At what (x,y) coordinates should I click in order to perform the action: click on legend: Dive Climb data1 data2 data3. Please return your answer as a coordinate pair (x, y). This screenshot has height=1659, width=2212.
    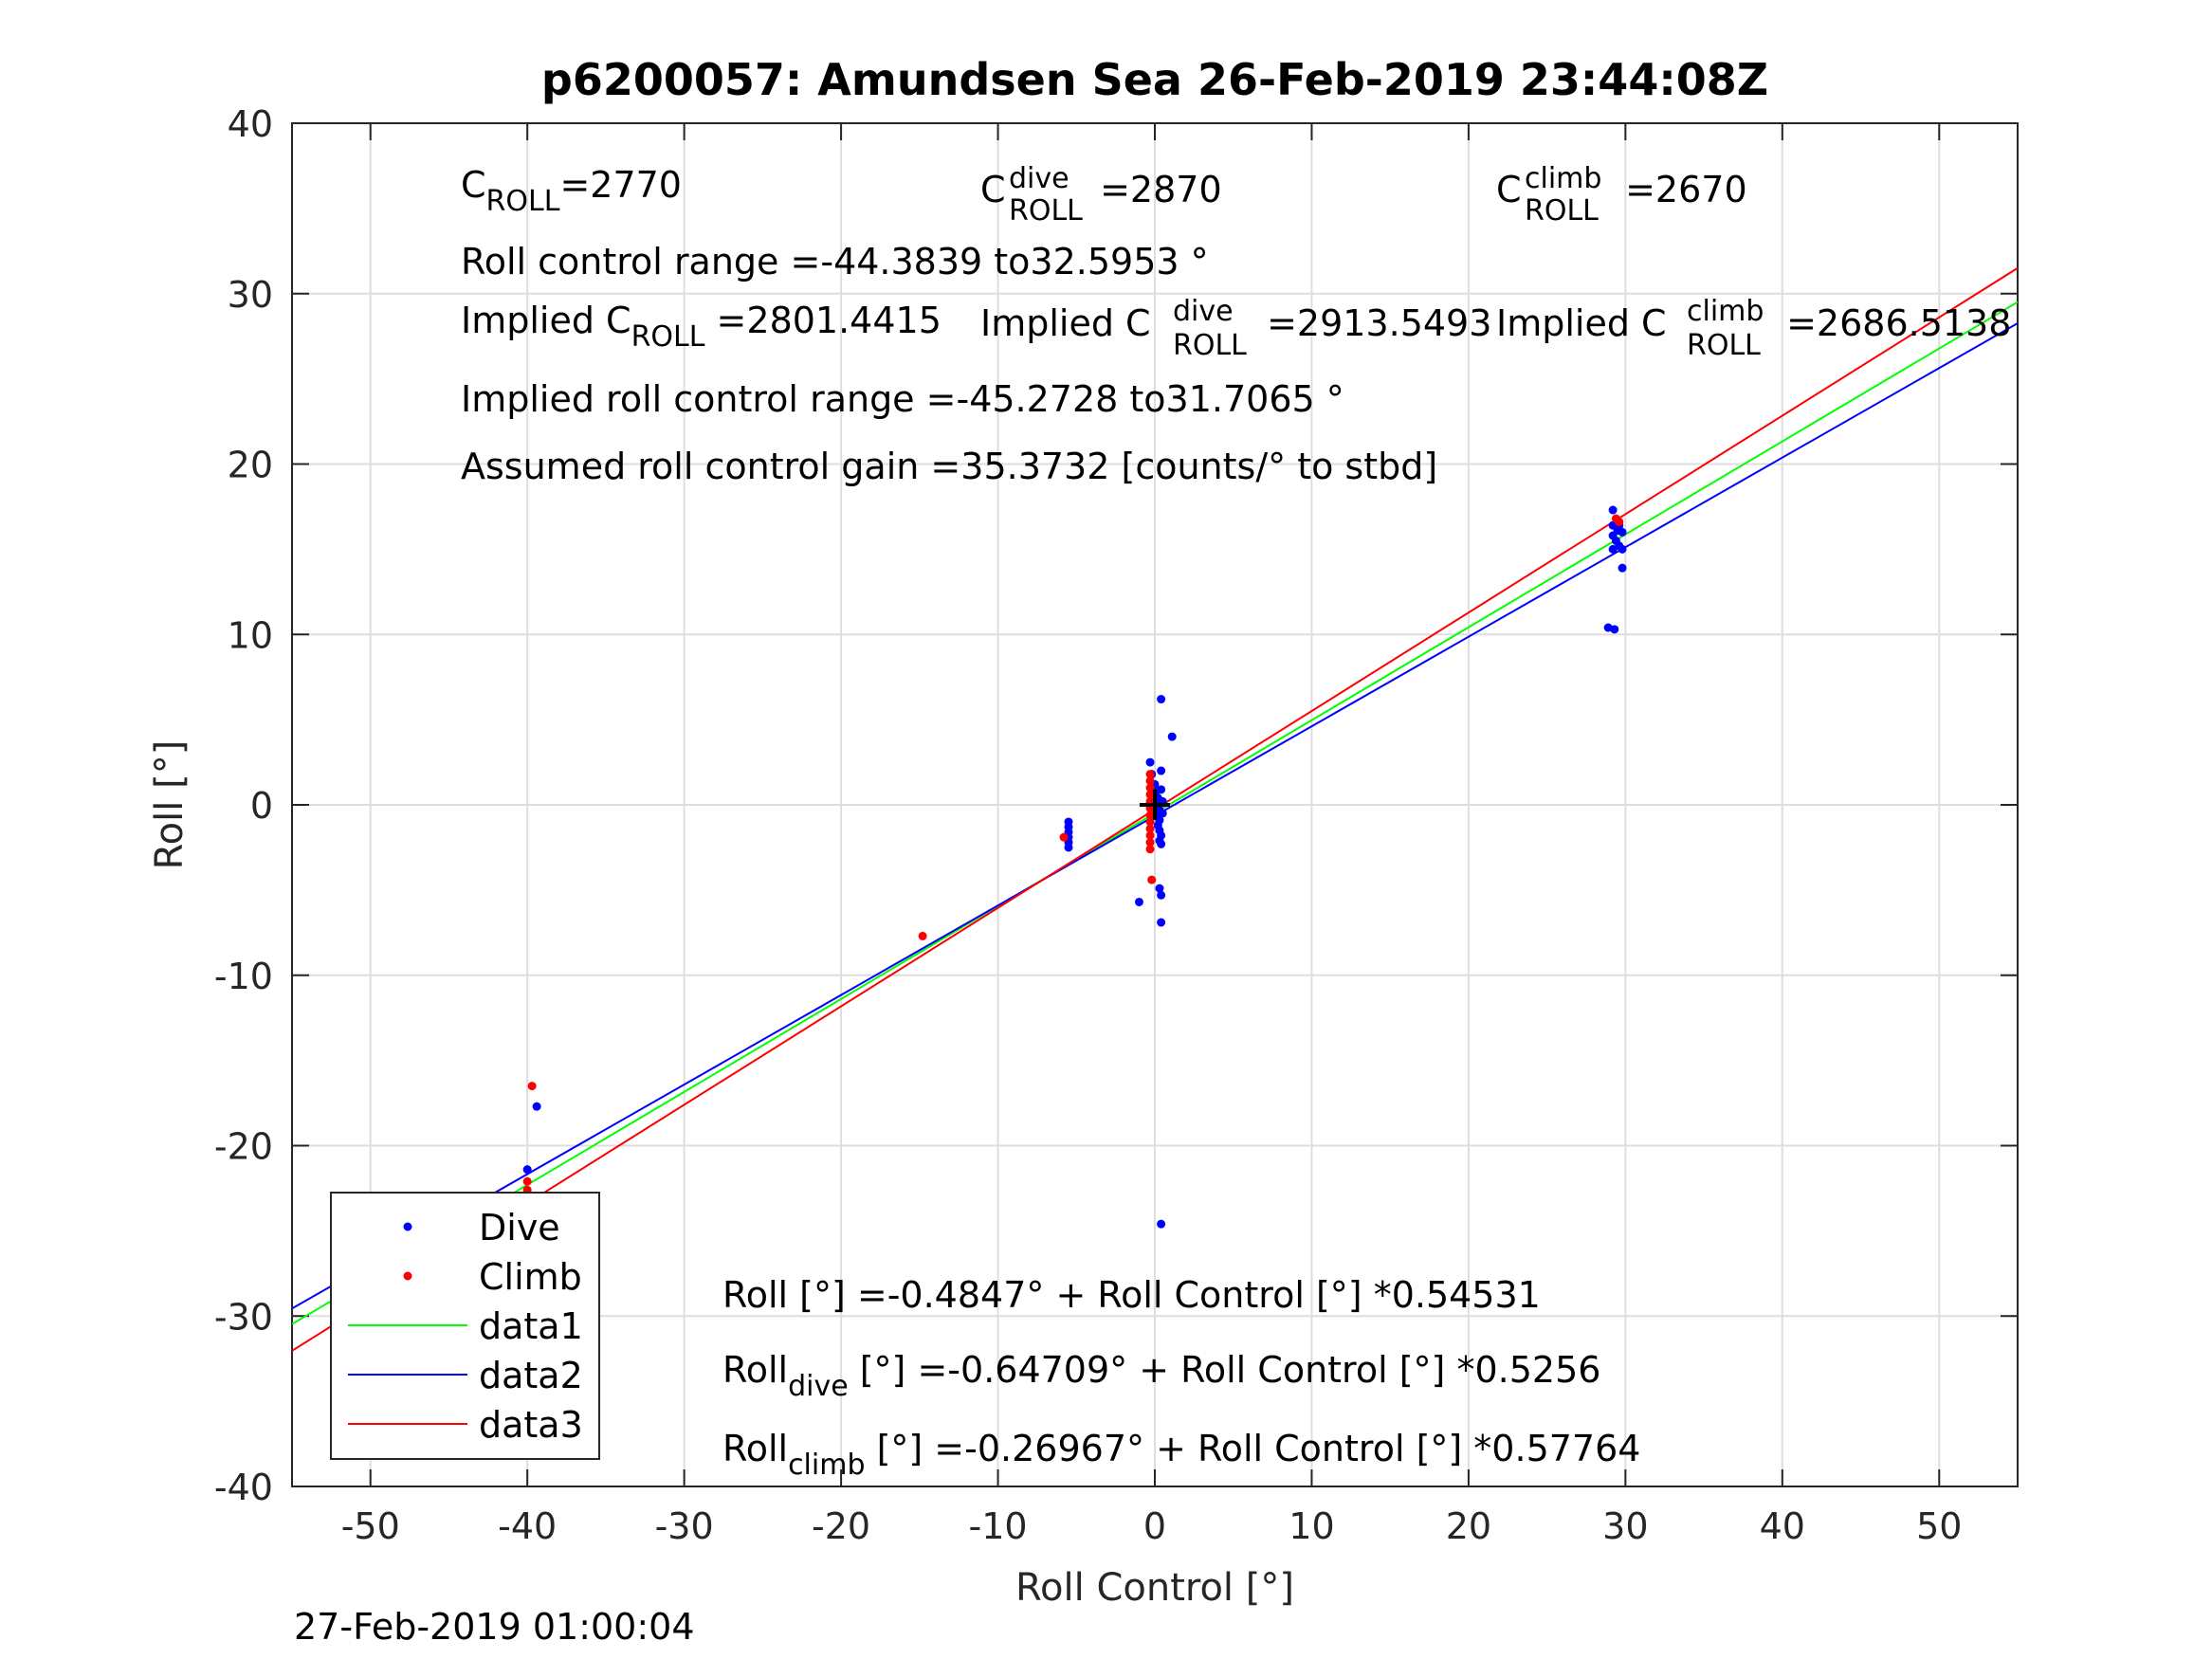
    Looking at the image, I should click on (465, 1326).